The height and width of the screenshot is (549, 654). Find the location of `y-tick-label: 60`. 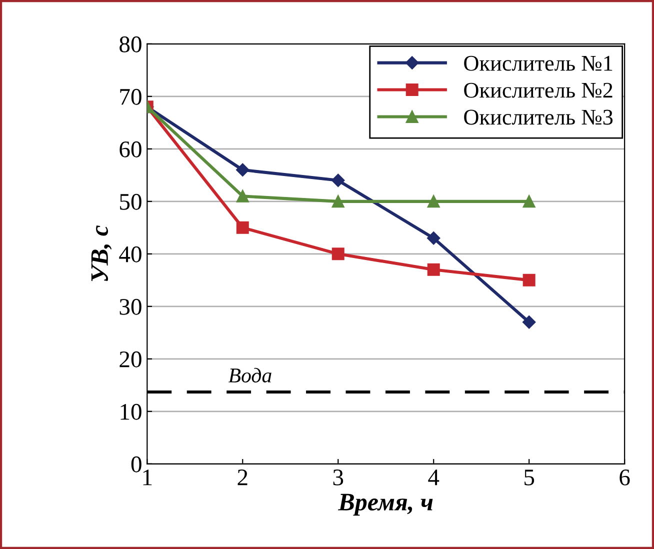

y-tick-label: 60 is located at coordinates (131, 149).